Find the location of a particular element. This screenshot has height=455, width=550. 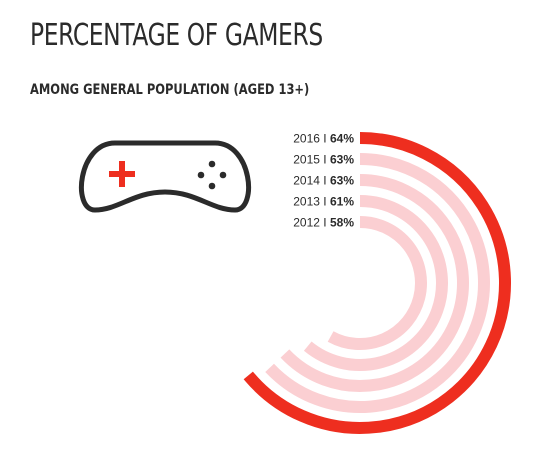

label-2016: 2016 I 64% is located at coordinates (323, 139).